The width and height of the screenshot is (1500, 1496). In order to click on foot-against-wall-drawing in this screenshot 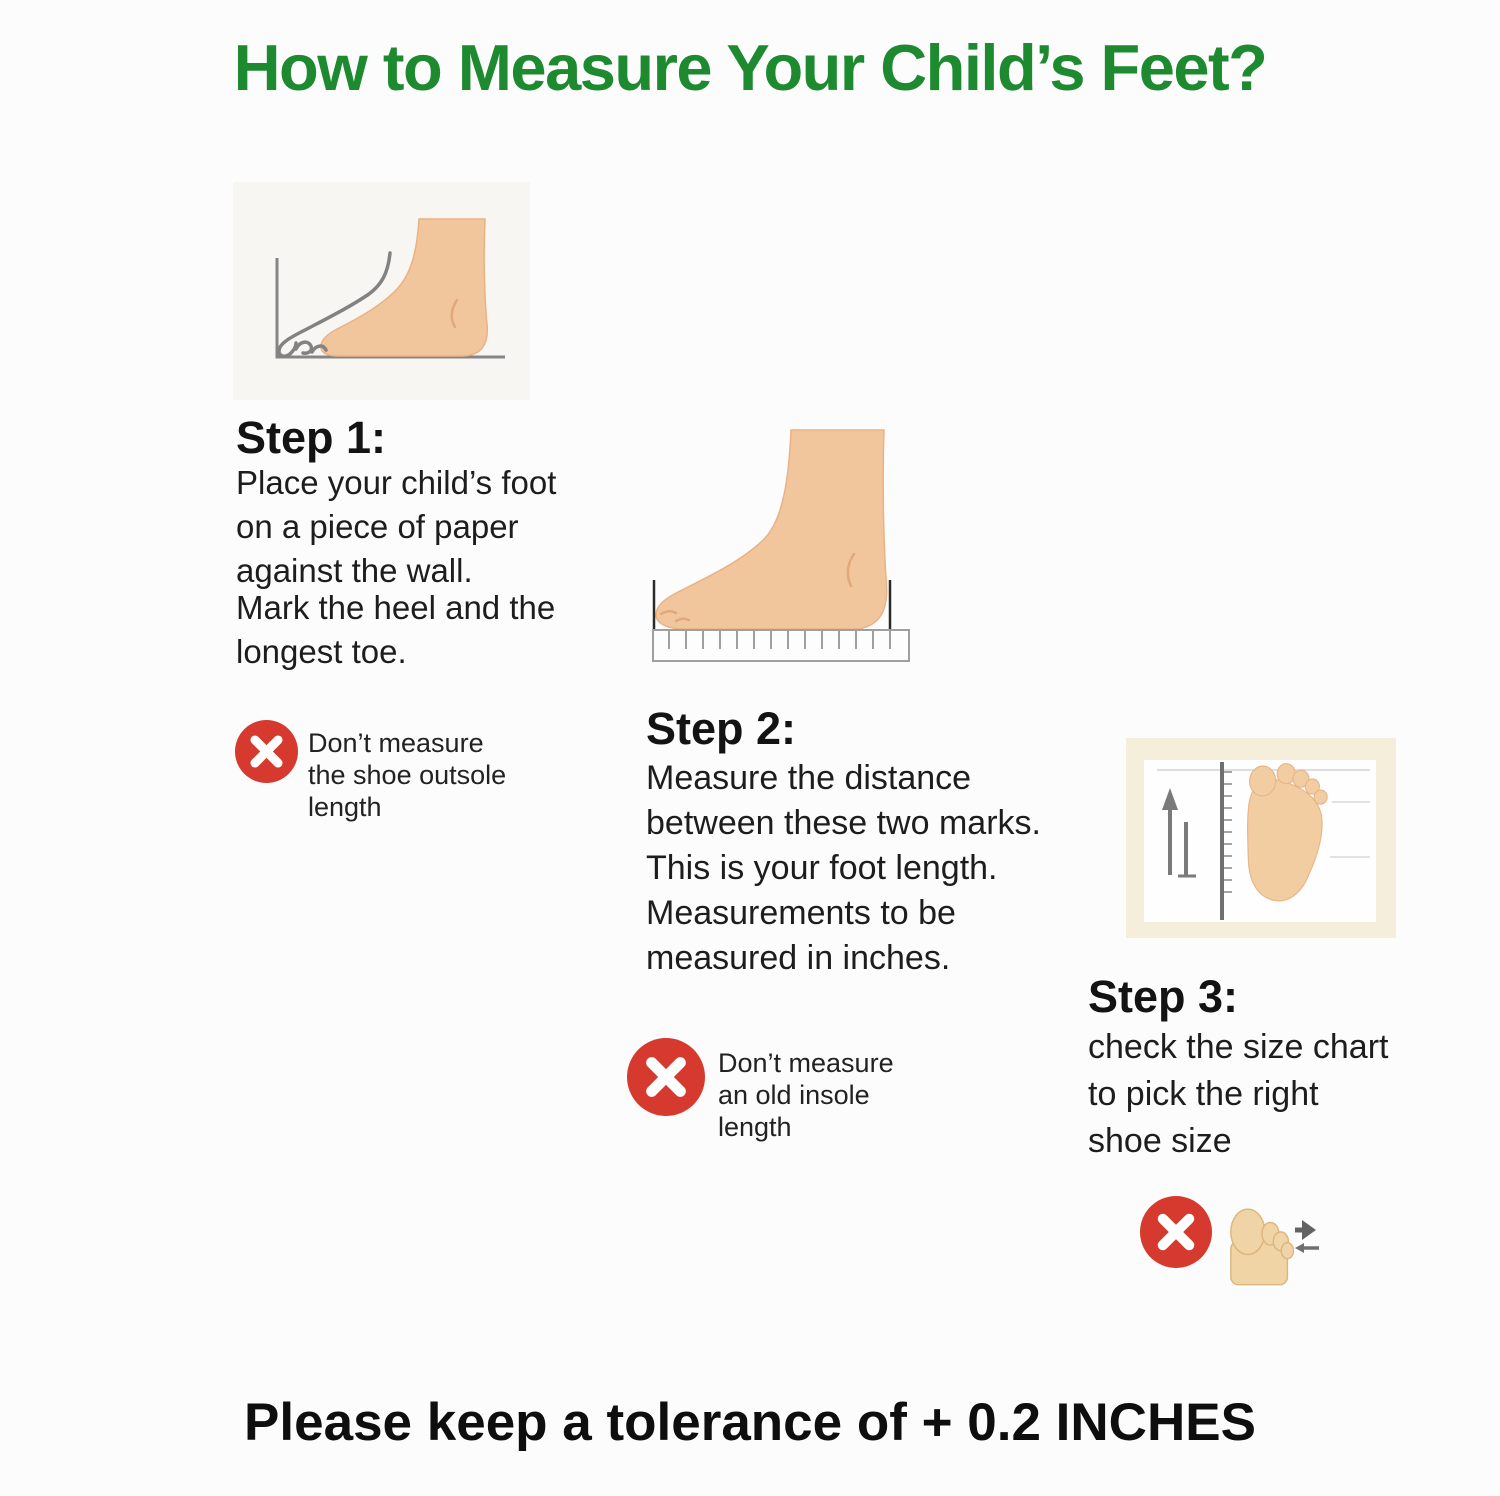, I will do `click(390, 288)`.